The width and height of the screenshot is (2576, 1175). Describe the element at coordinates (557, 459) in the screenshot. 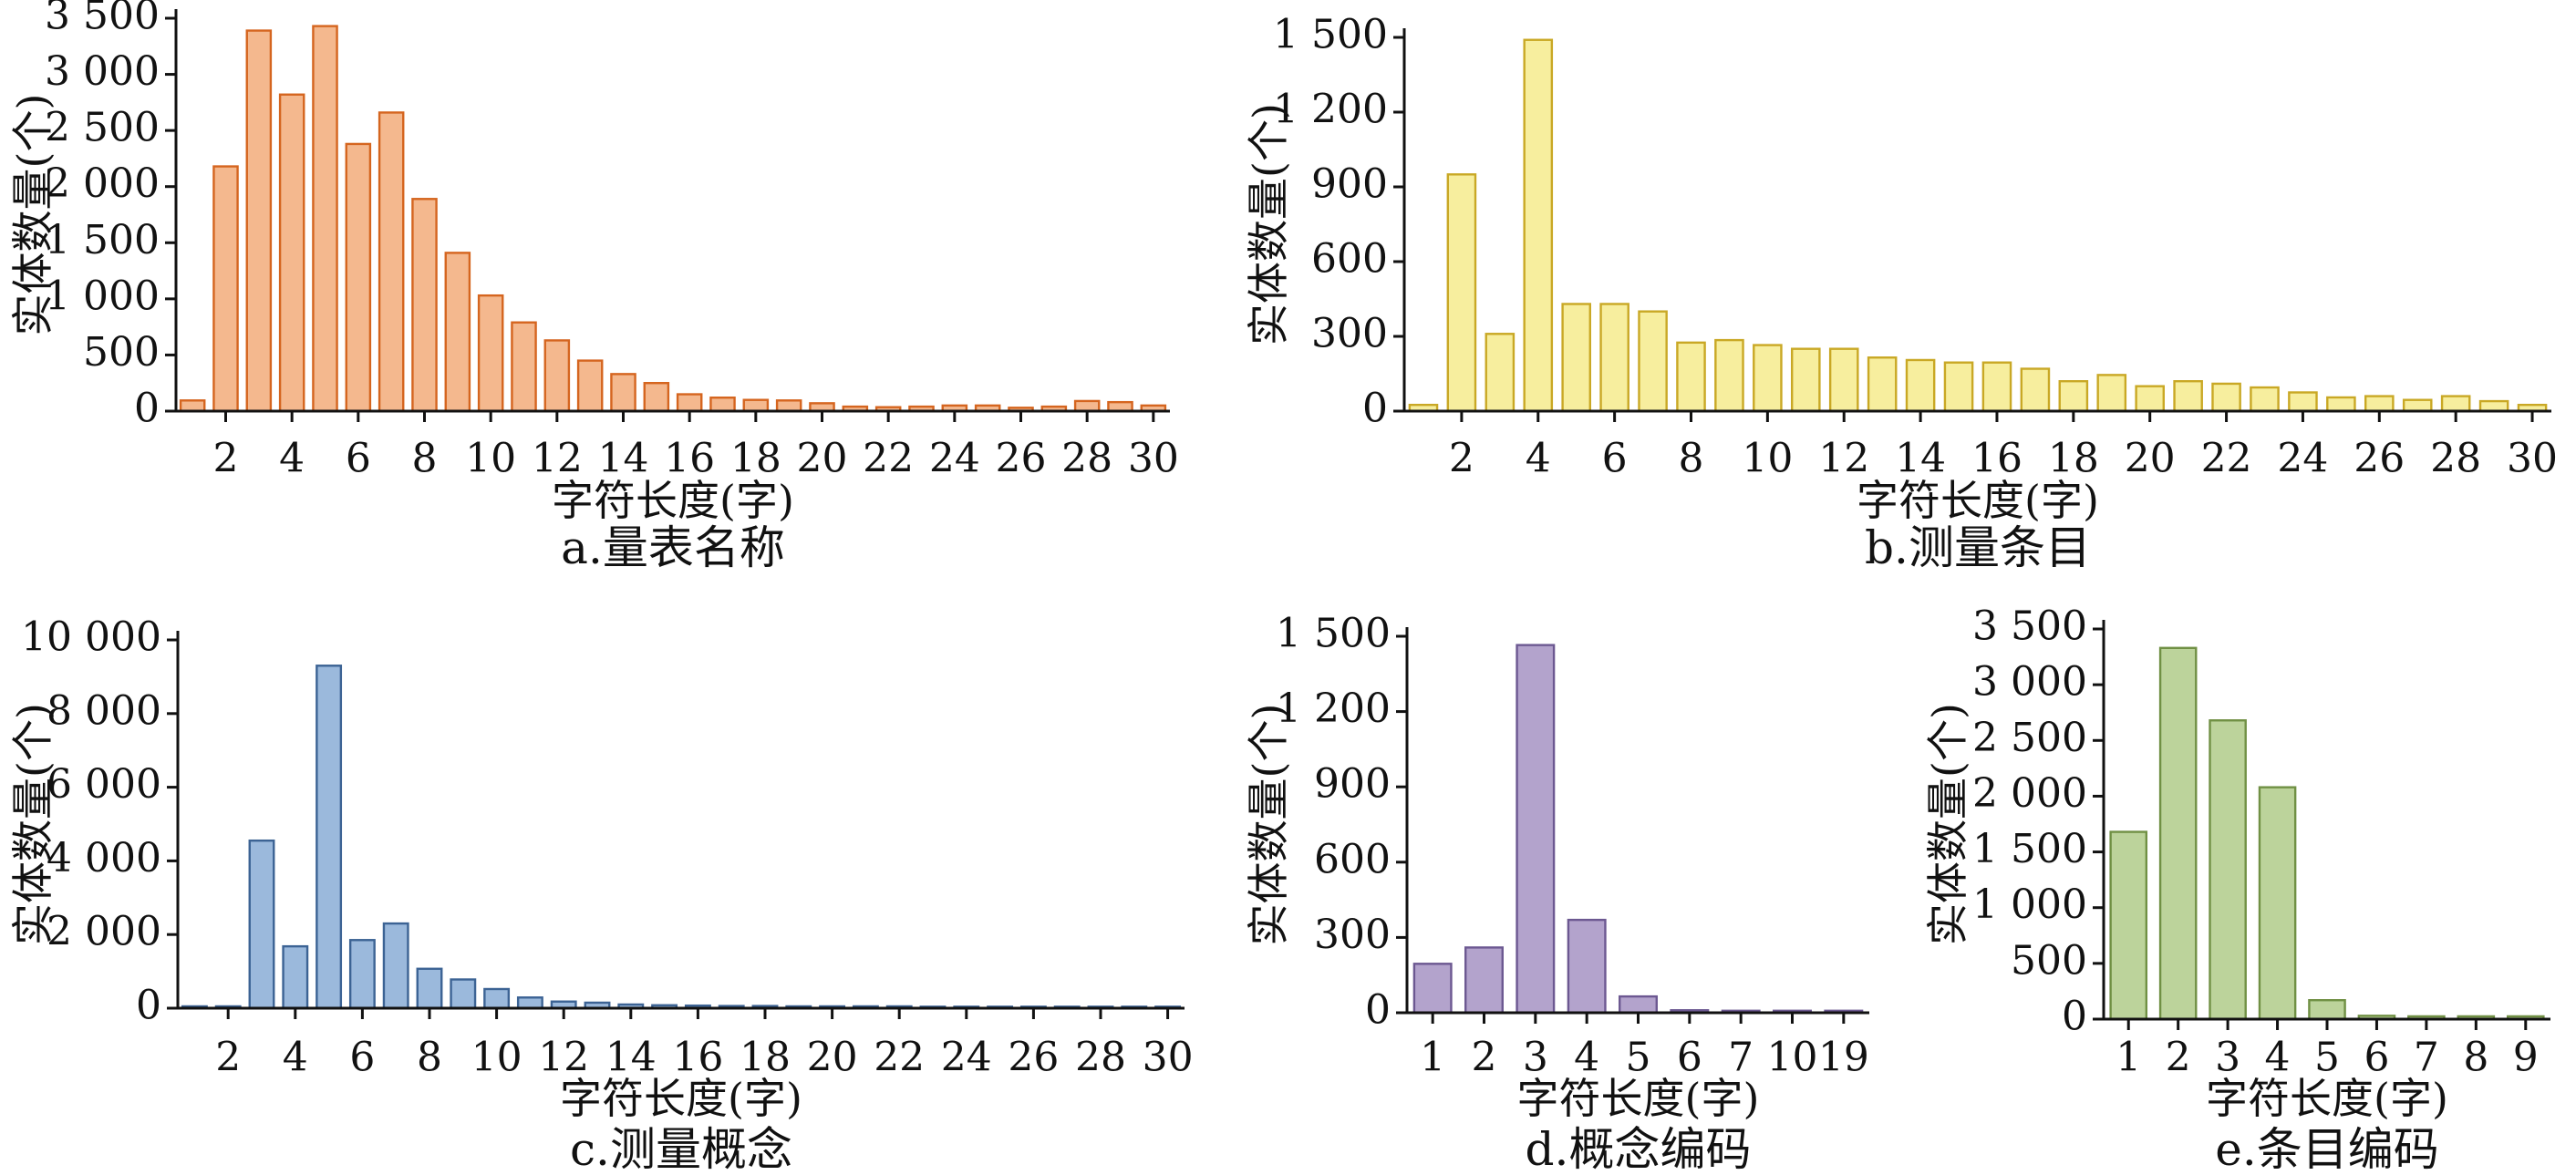

I see `x-tick-label: 12` at that location.